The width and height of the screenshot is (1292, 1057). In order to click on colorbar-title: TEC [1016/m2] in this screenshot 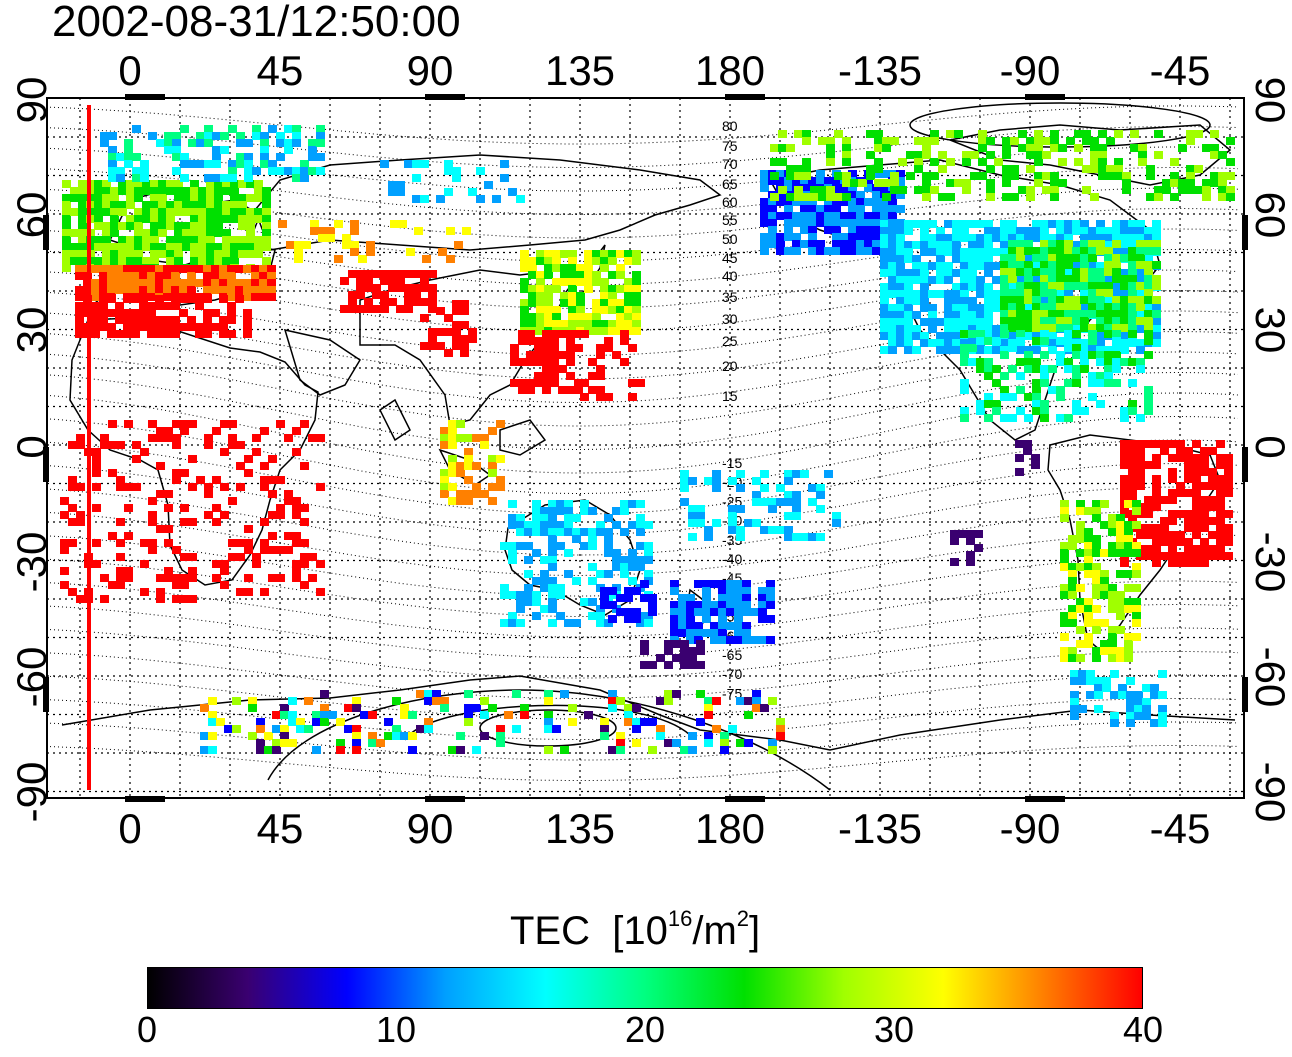, I will do `click(635, 930)`.